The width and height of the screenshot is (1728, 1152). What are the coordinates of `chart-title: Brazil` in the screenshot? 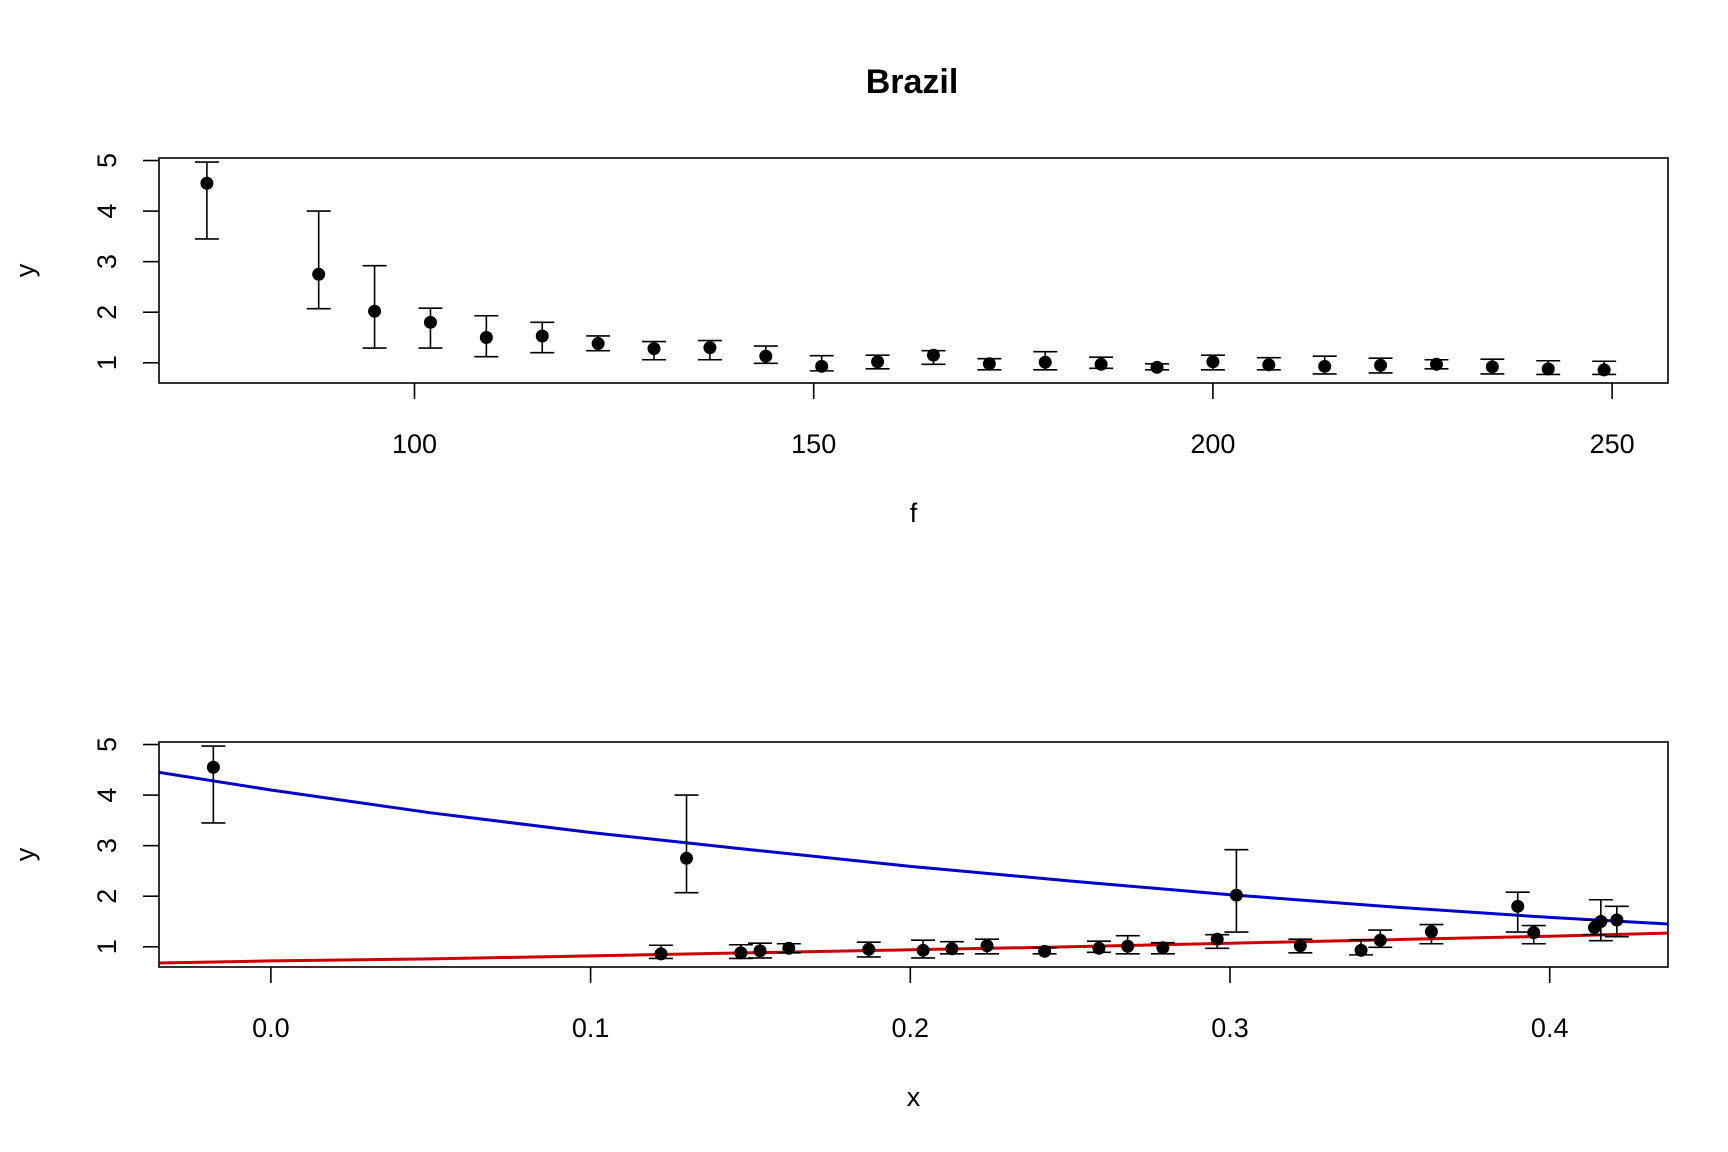 It's located at (912, 82).